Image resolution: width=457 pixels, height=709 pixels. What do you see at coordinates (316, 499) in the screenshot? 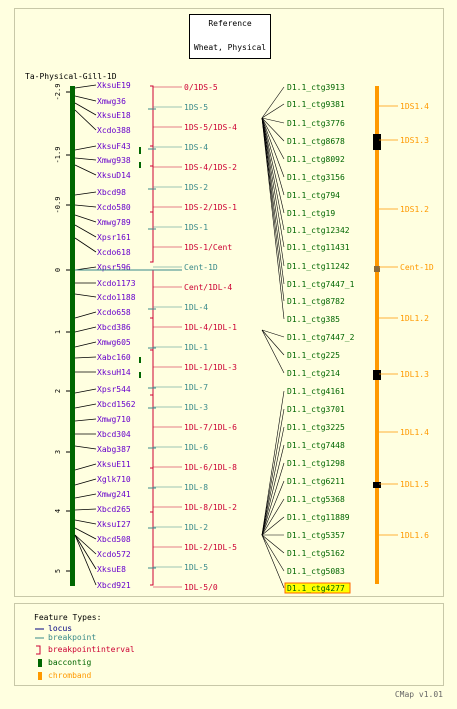
I see `contig-label: D1.1_ctg5368` at bounding box center [316, 499].